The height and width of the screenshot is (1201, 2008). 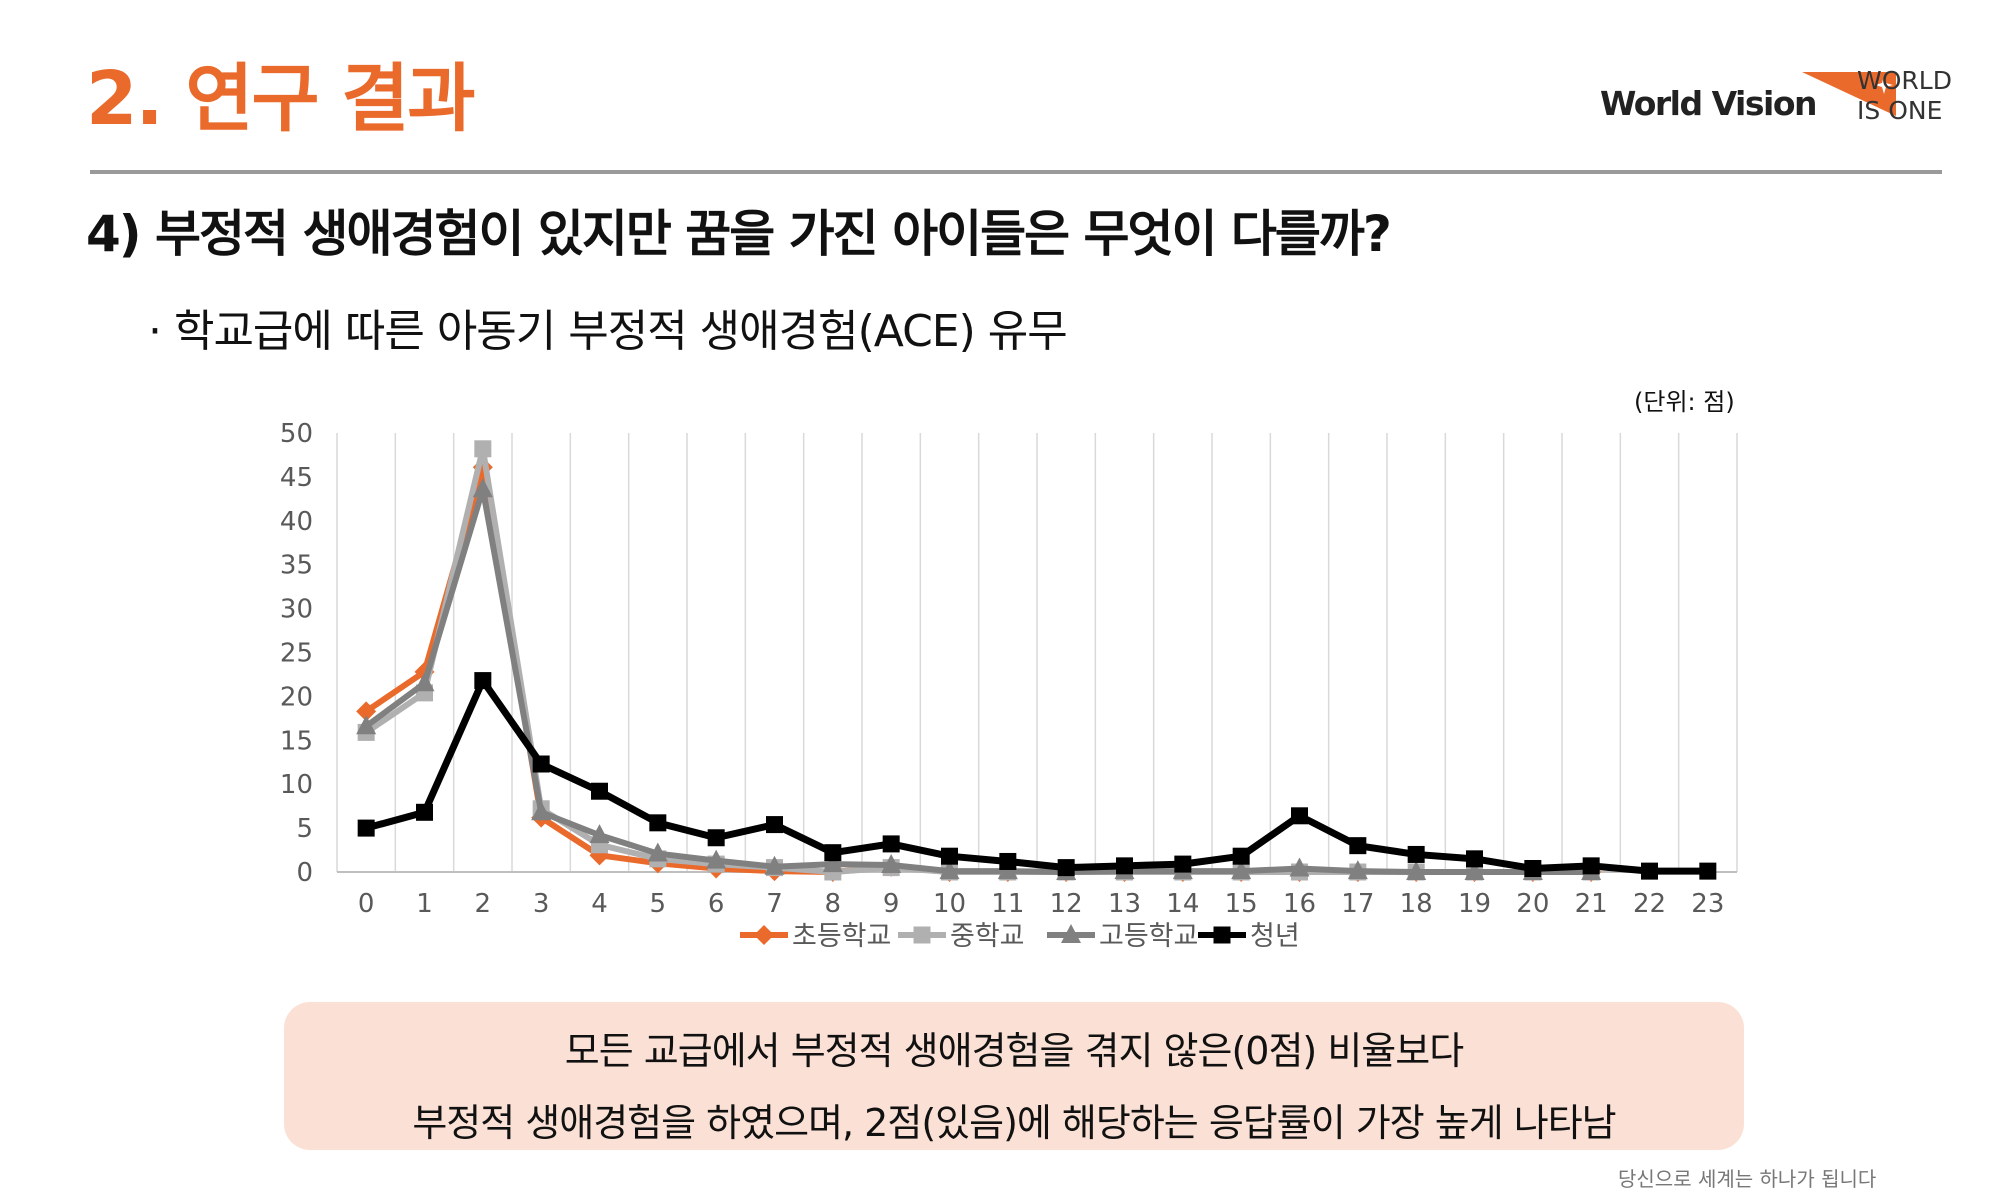 I want to click on x-tick-label: 19, so click(x=1474, y=904).